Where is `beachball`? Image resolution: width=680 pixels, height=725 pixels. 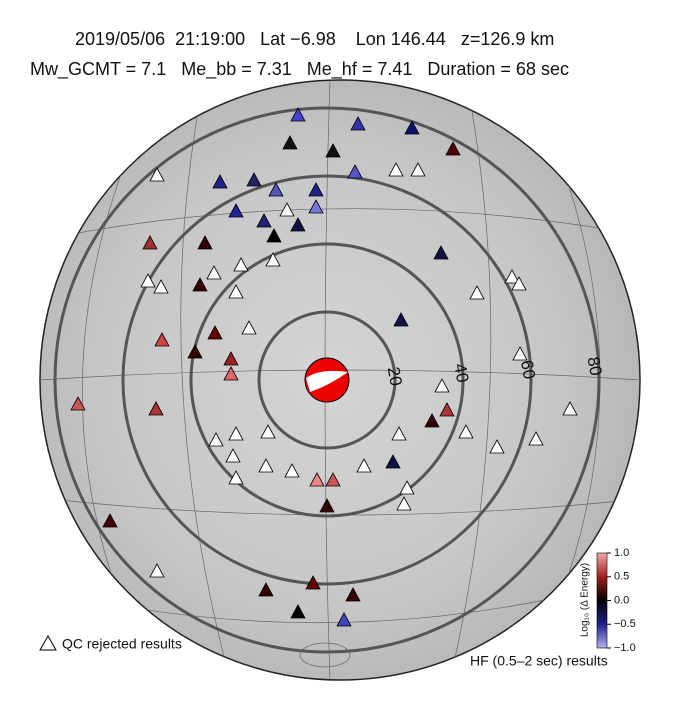 beachball is located at coordinates (327, 380).